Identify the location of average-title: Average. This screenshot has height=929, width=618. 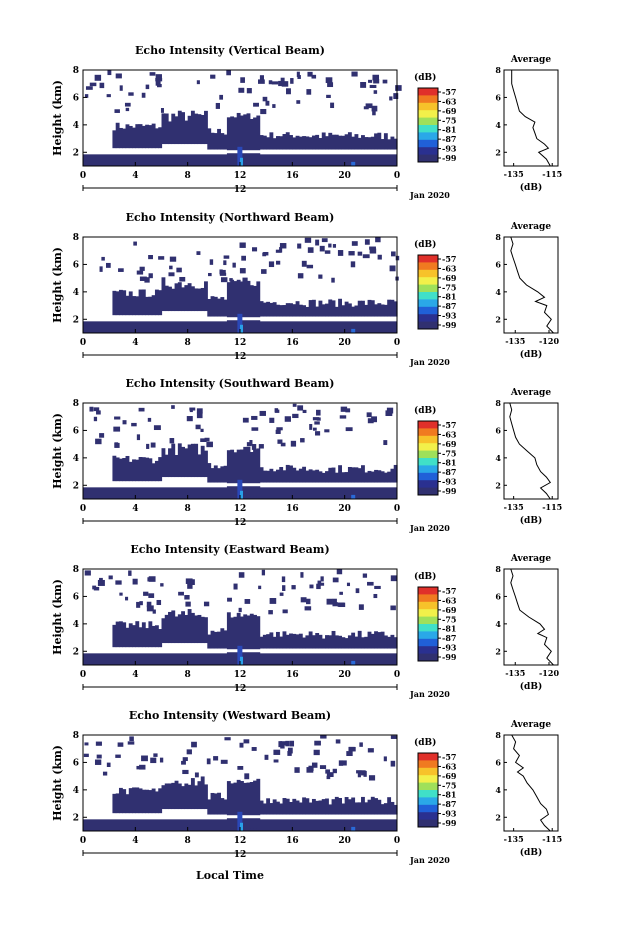
(530, 559).